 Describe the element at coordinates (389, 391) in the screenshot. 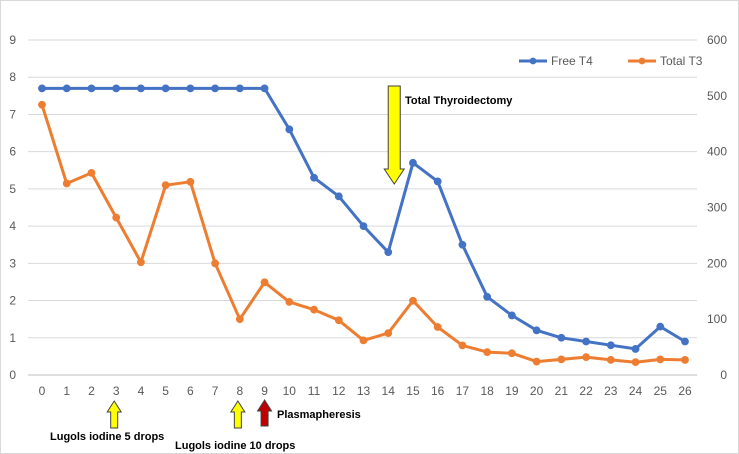

I see `x-tick-label: 14` at that location.